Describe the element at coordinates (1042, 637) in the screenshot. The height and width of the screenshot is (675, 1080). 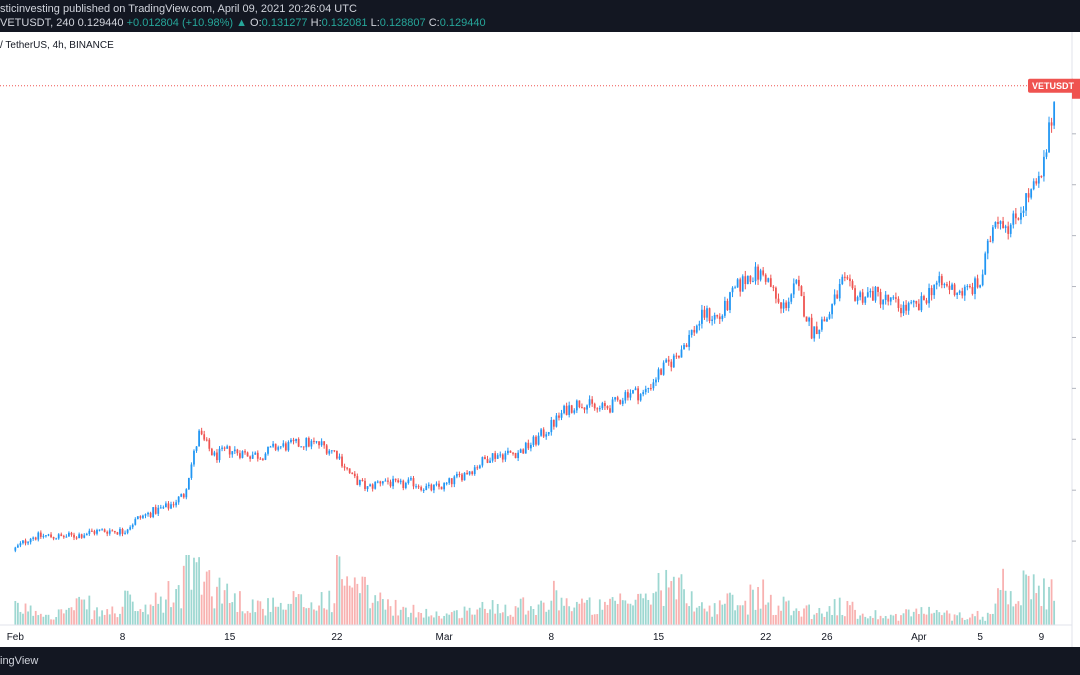
I see `time-axis-label: 9` at that location.